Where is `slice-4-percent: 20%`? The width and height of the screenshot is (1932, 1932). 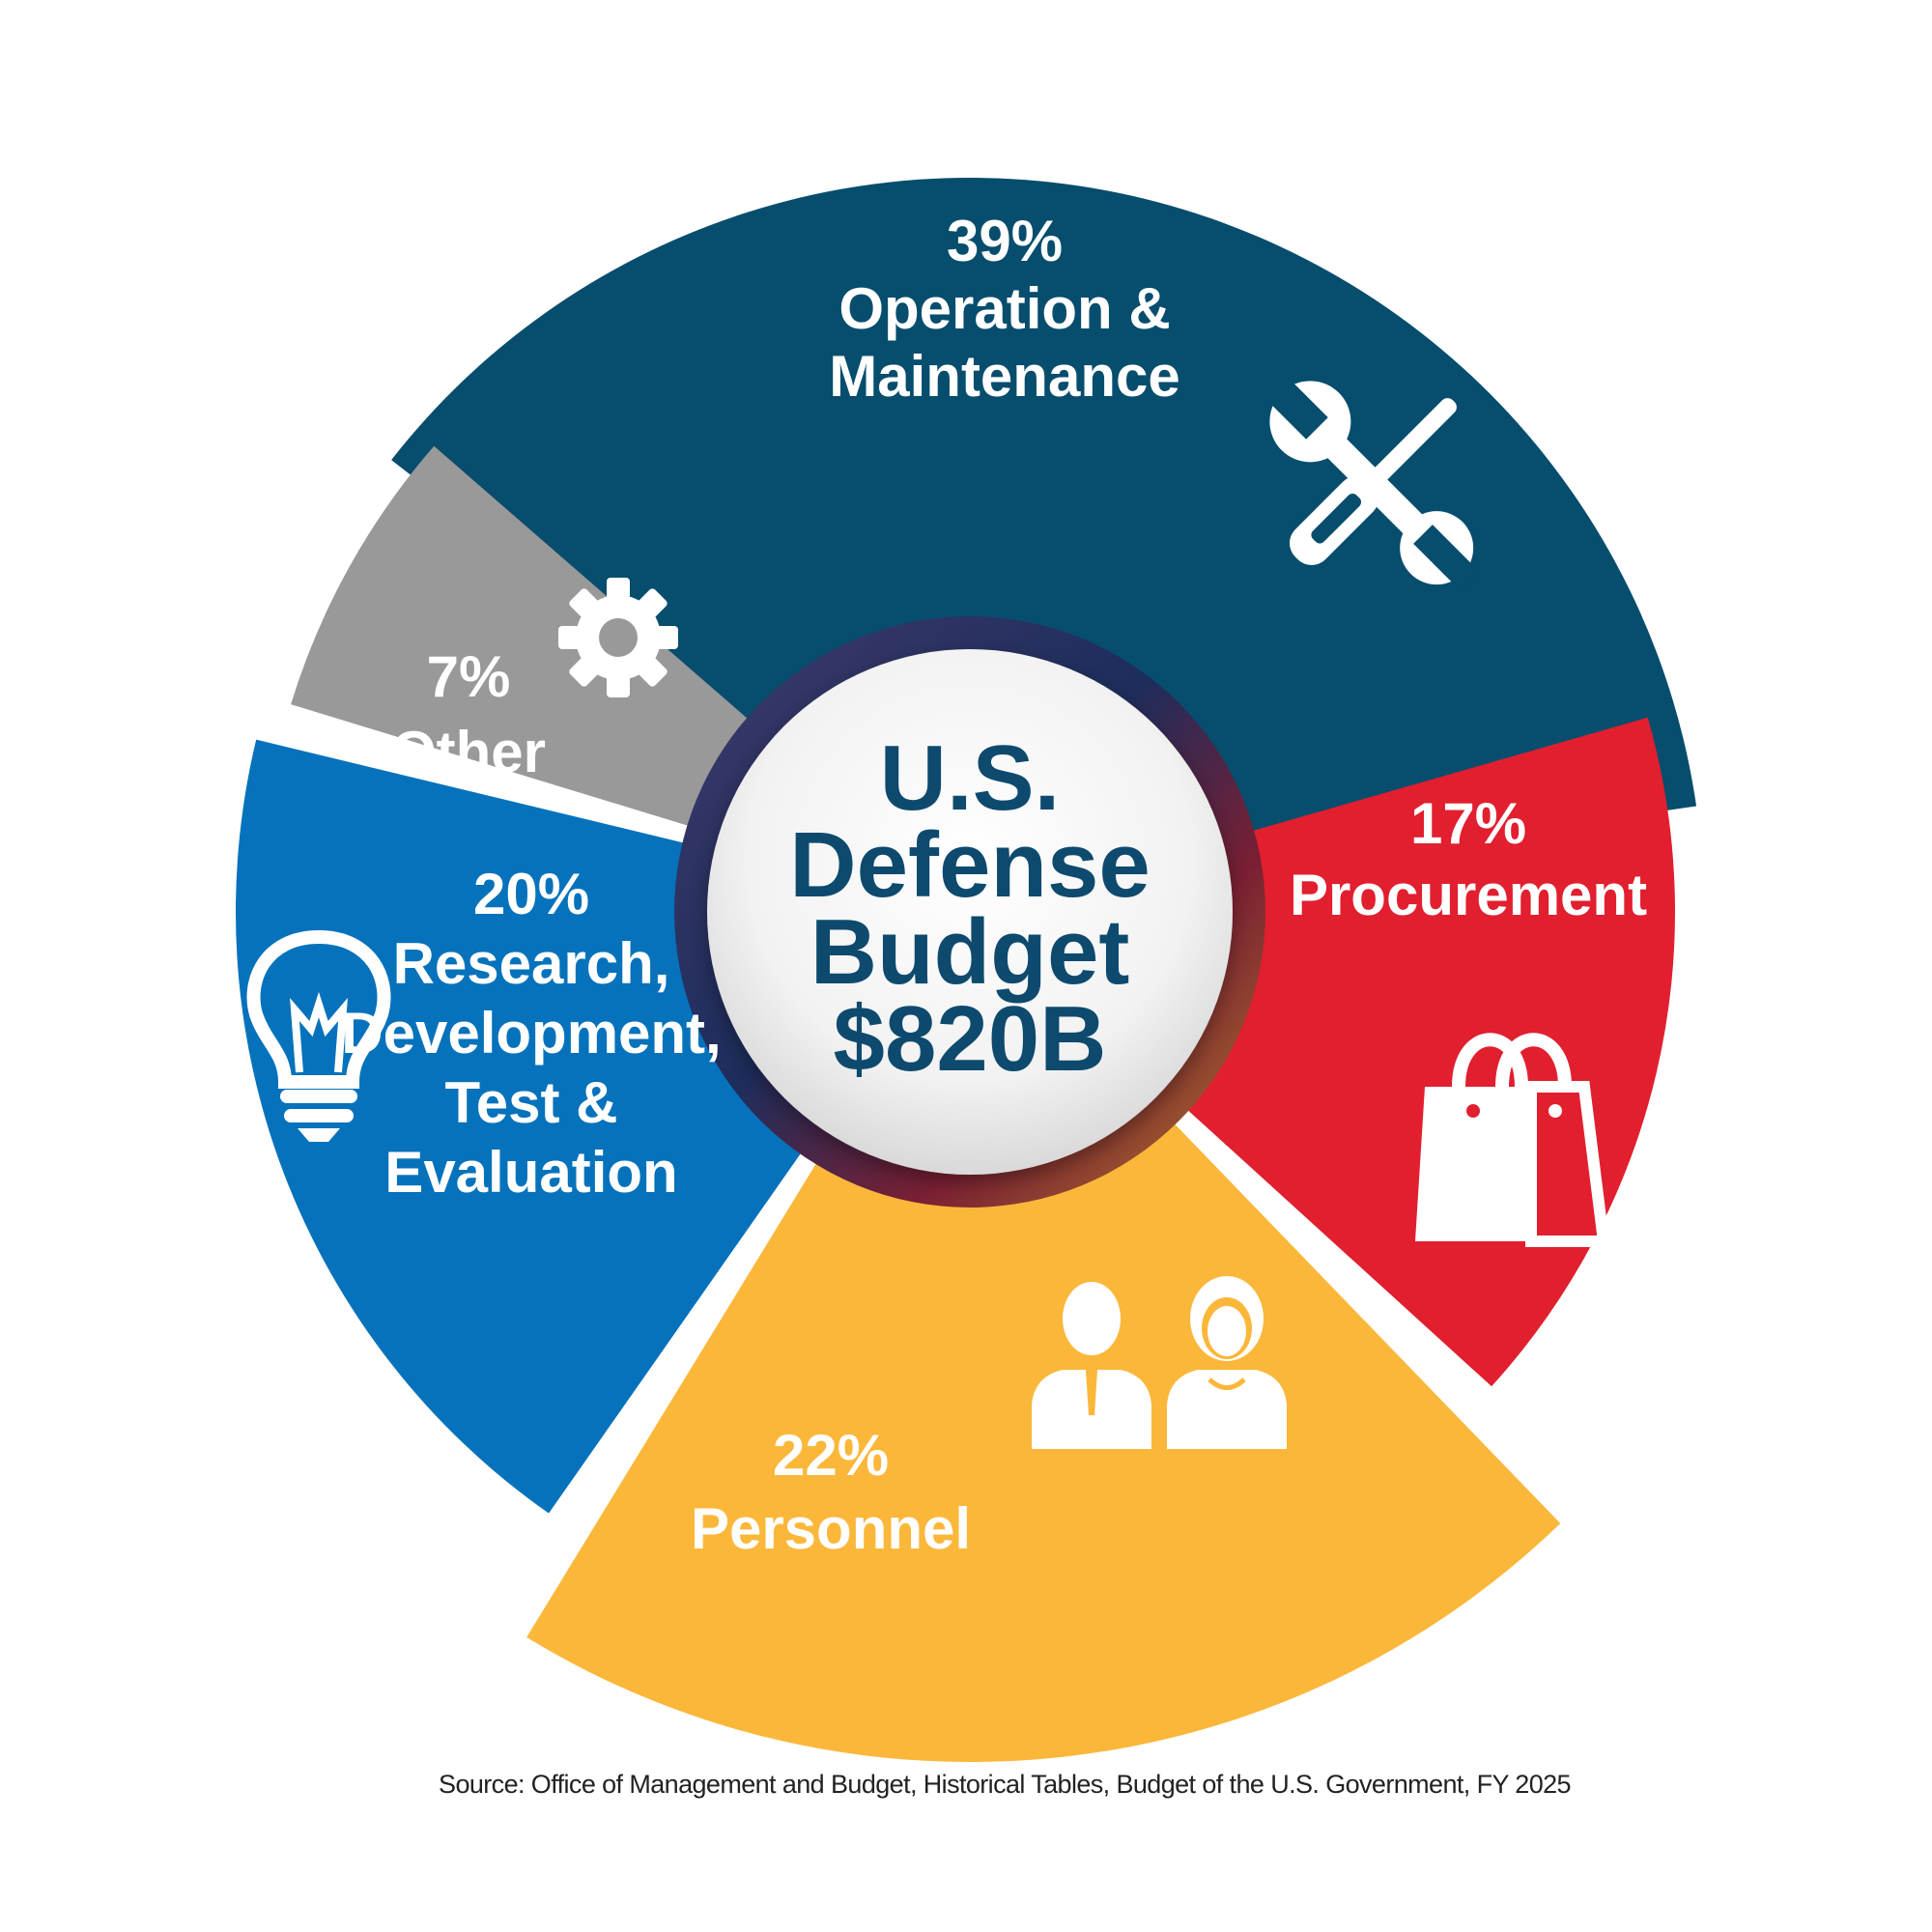
slice-4-percent: 20% is located at coordinates (531, 894).